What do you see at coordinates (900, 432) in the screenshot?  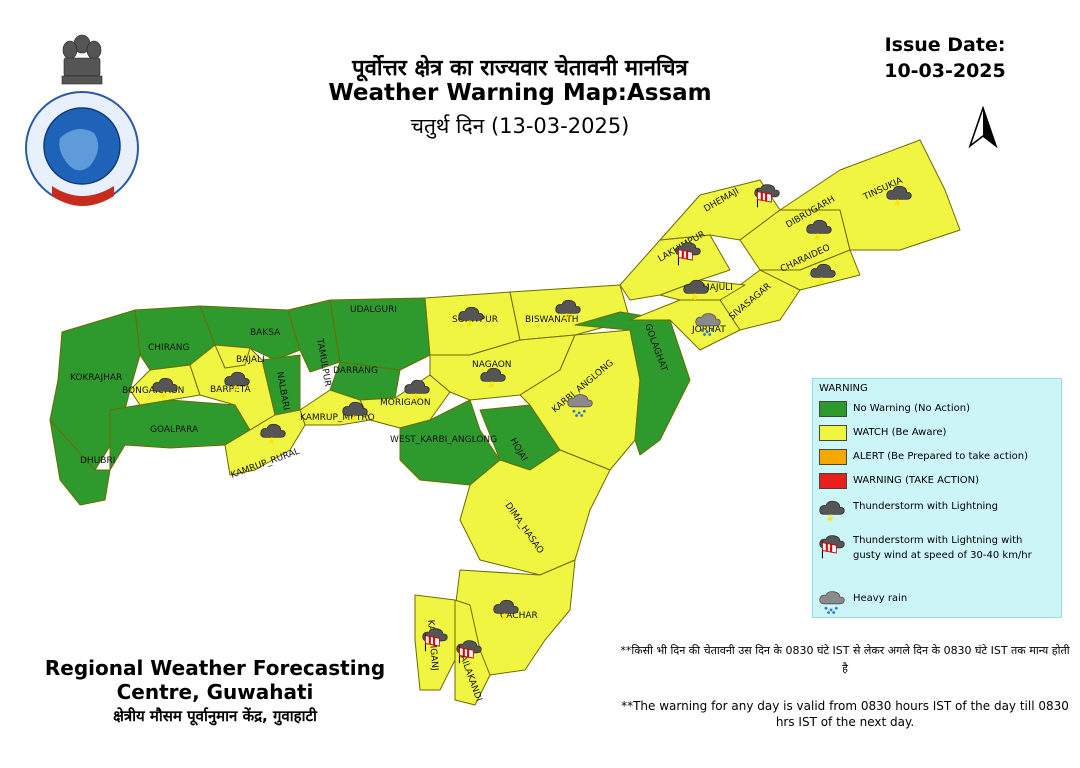 I see `legend-label-watch: WATCH (Be Aware)` at bounding box center [900, 432].